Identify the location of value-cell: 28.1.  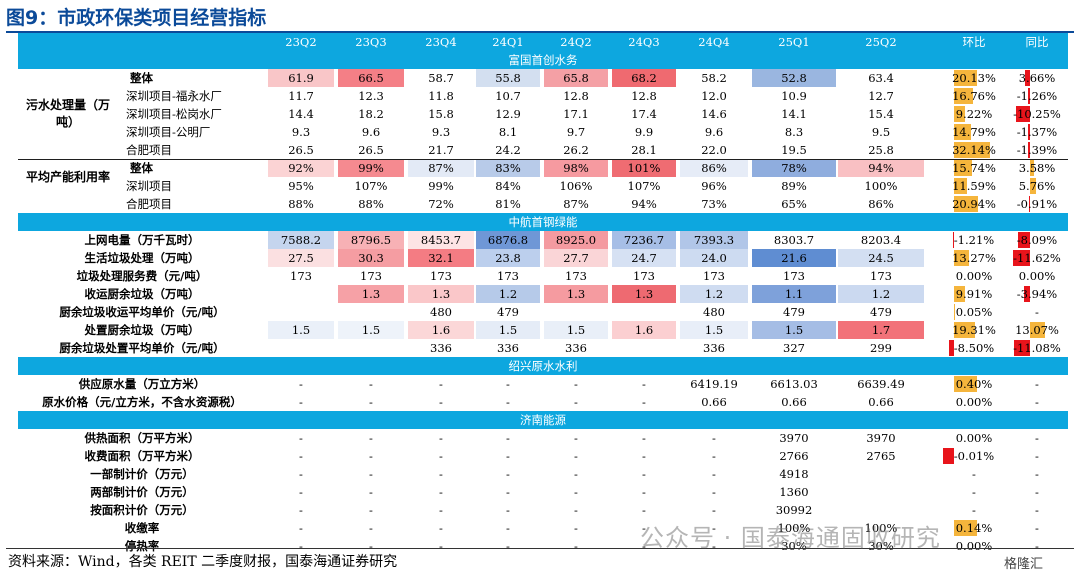
(644, 150).